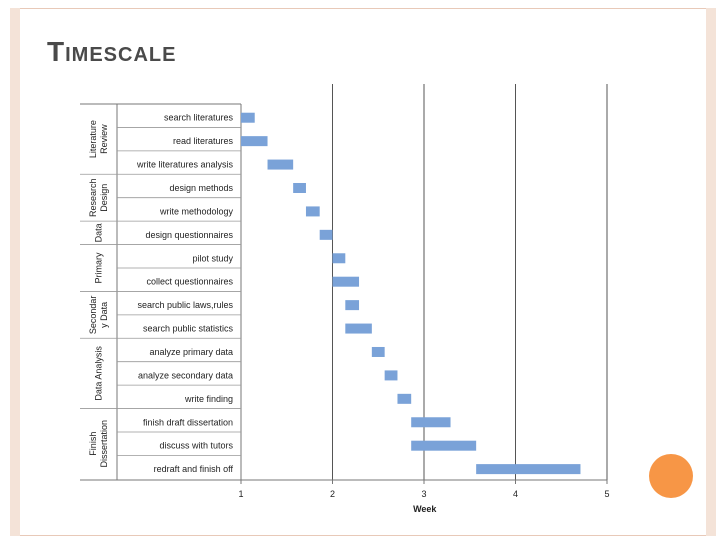 This screenshot has height=546, width=728. What do you see at coordinates (98, 444) in the screenshot?
I see `group-label: FinishDissertation` at bounding box center [98, 444].